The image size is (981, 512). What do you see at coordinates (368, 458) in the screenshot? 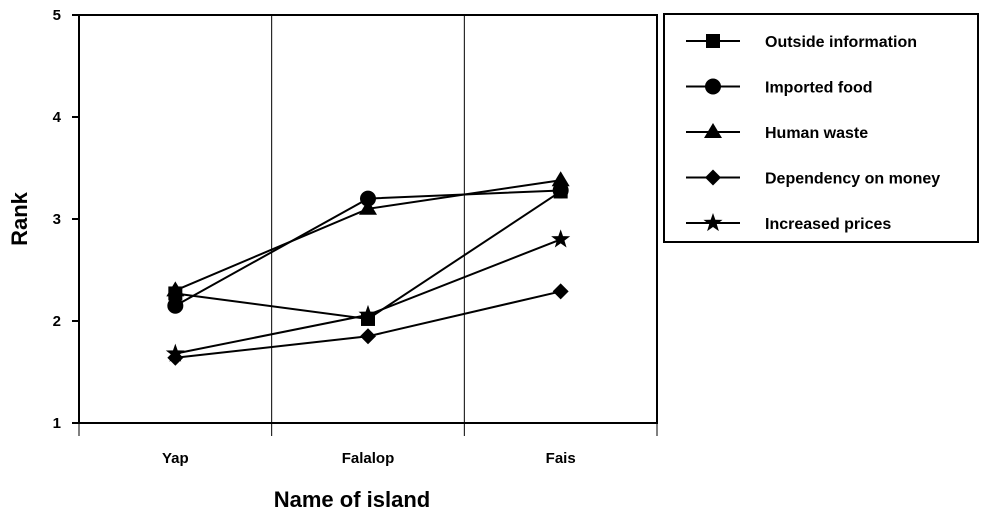
I see `x-tick-label: Falalop` at bounding box center [368, 458].